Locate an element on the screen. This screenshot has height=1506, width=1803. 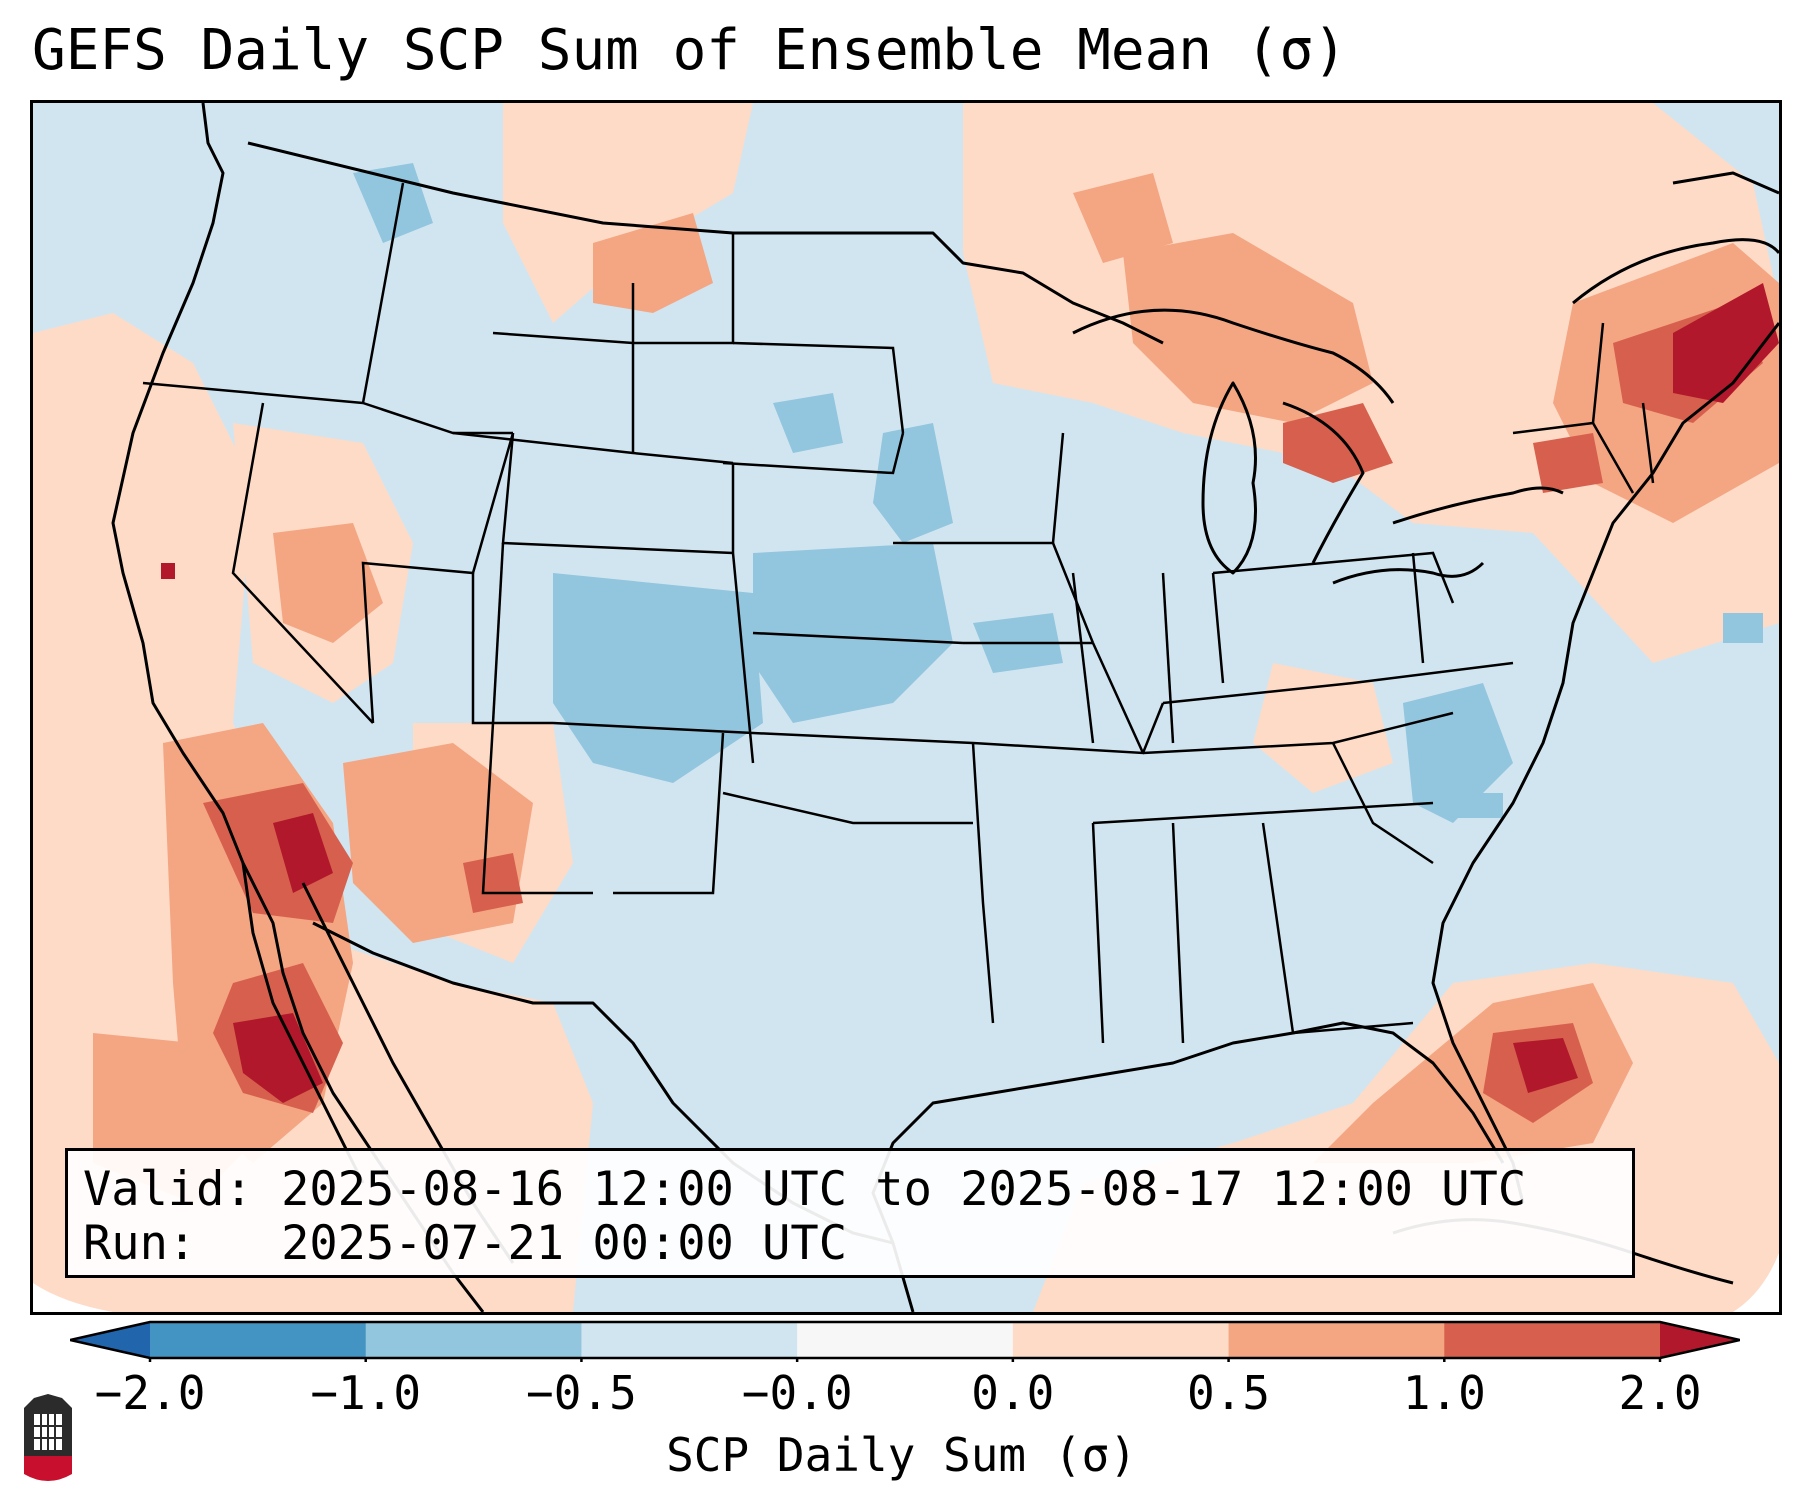
colorbar-outline is located at coordinates (905, 1340).